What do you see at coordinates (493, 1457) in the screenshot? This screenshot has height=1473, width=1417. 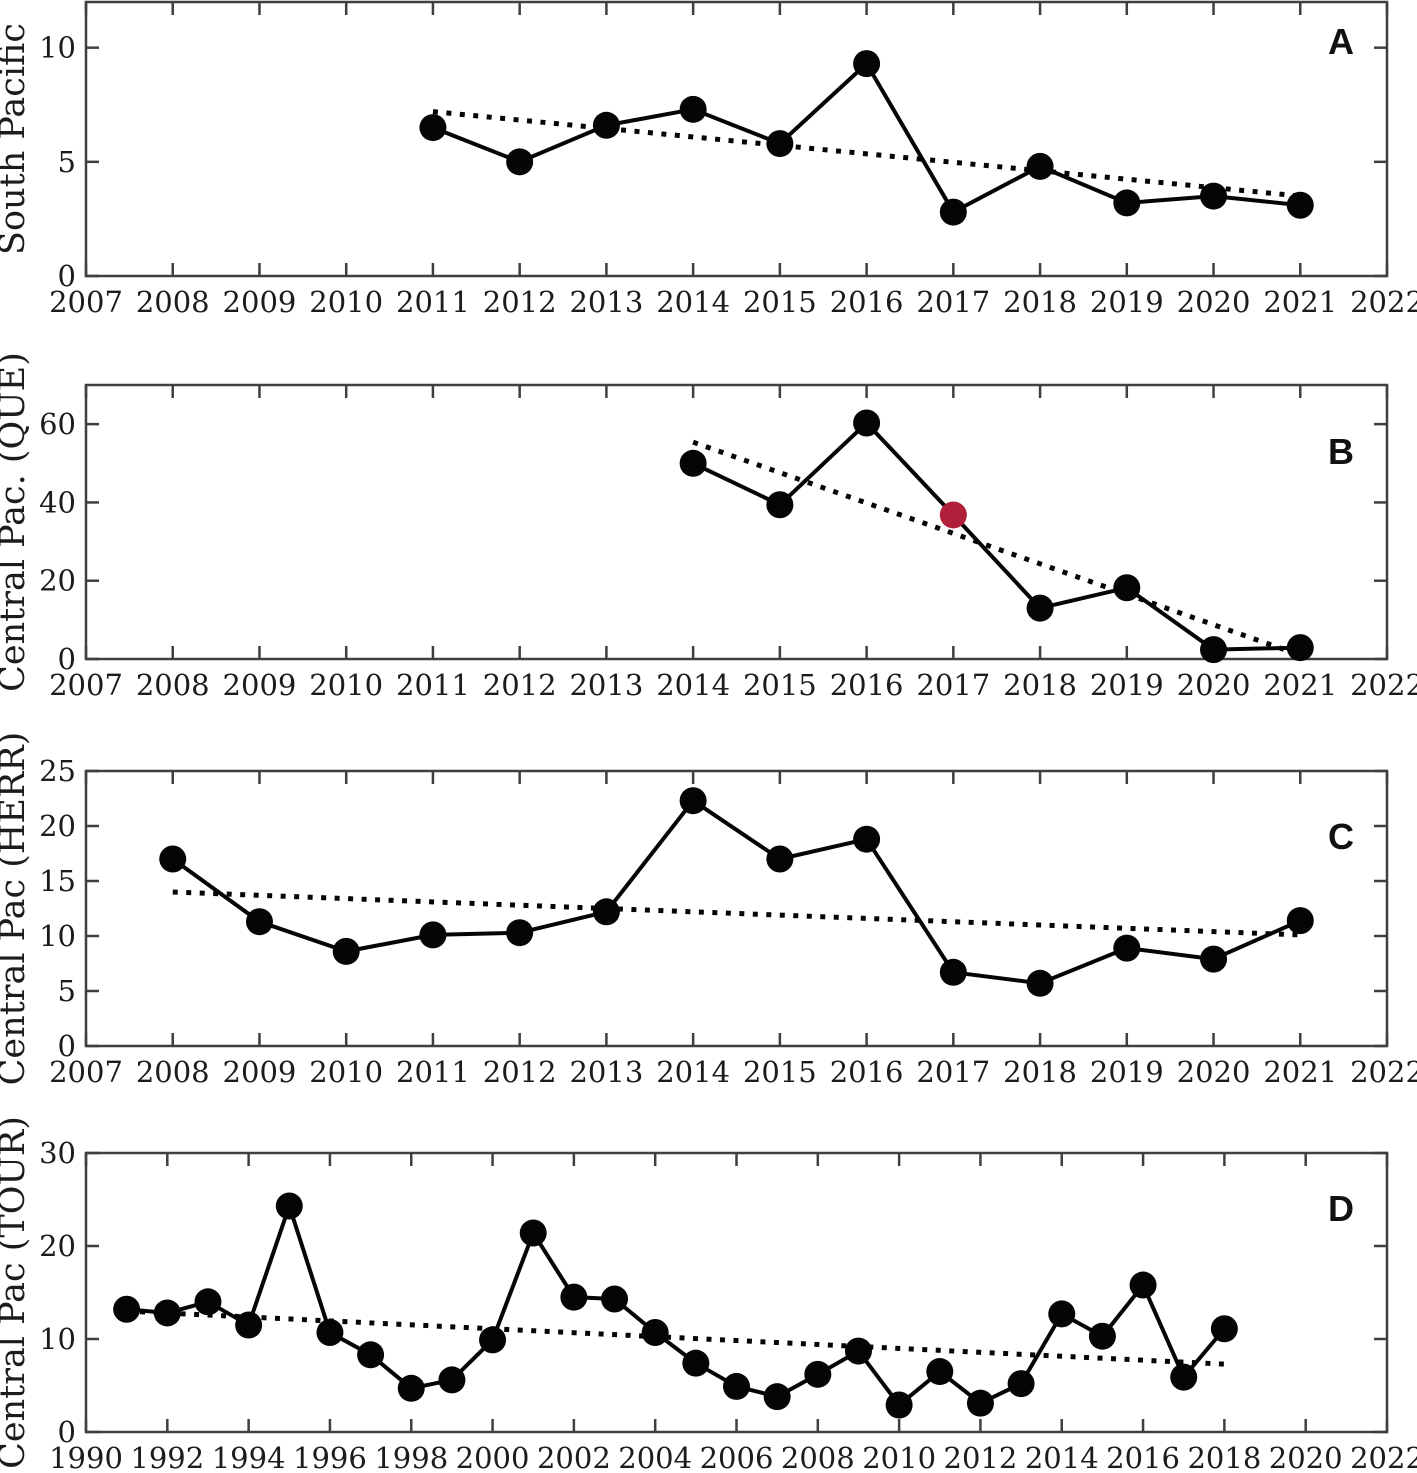 I see `x-tick-label: 2000` at bounding box center [493, 1457].